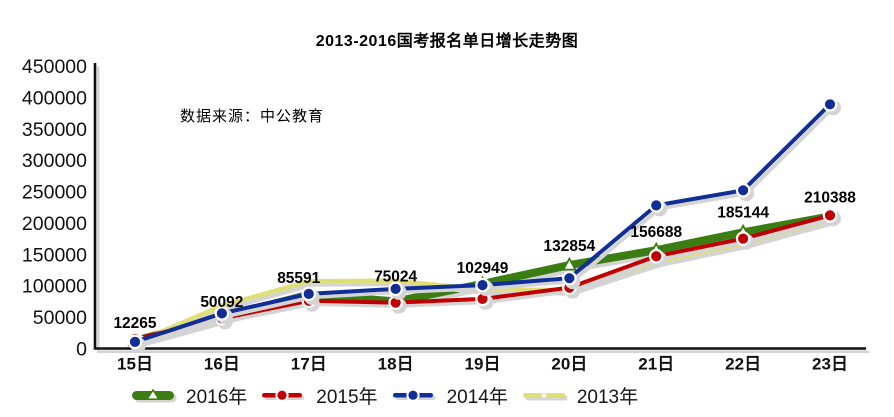 The image size is (894, 417). I want to click on y-tick-label: 0, so click(81, 350).